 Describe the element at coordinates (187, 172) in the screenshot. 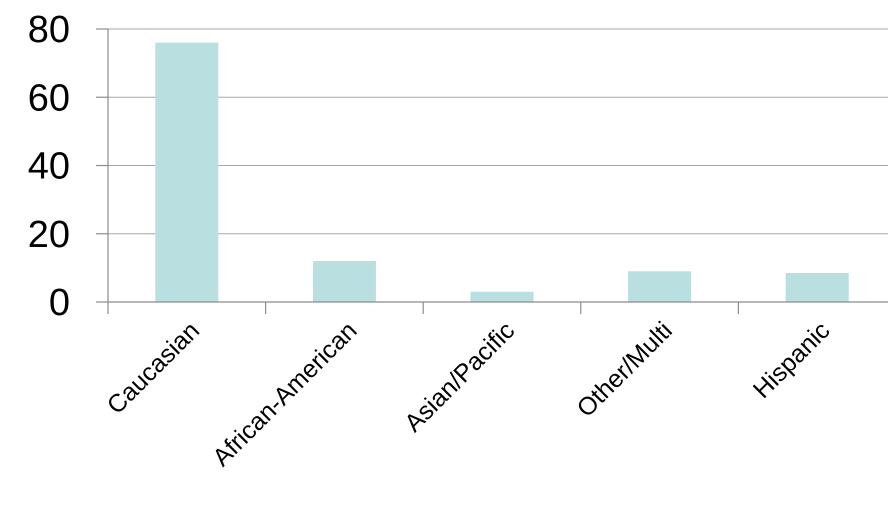

I see `bar-caucasian` at that location.